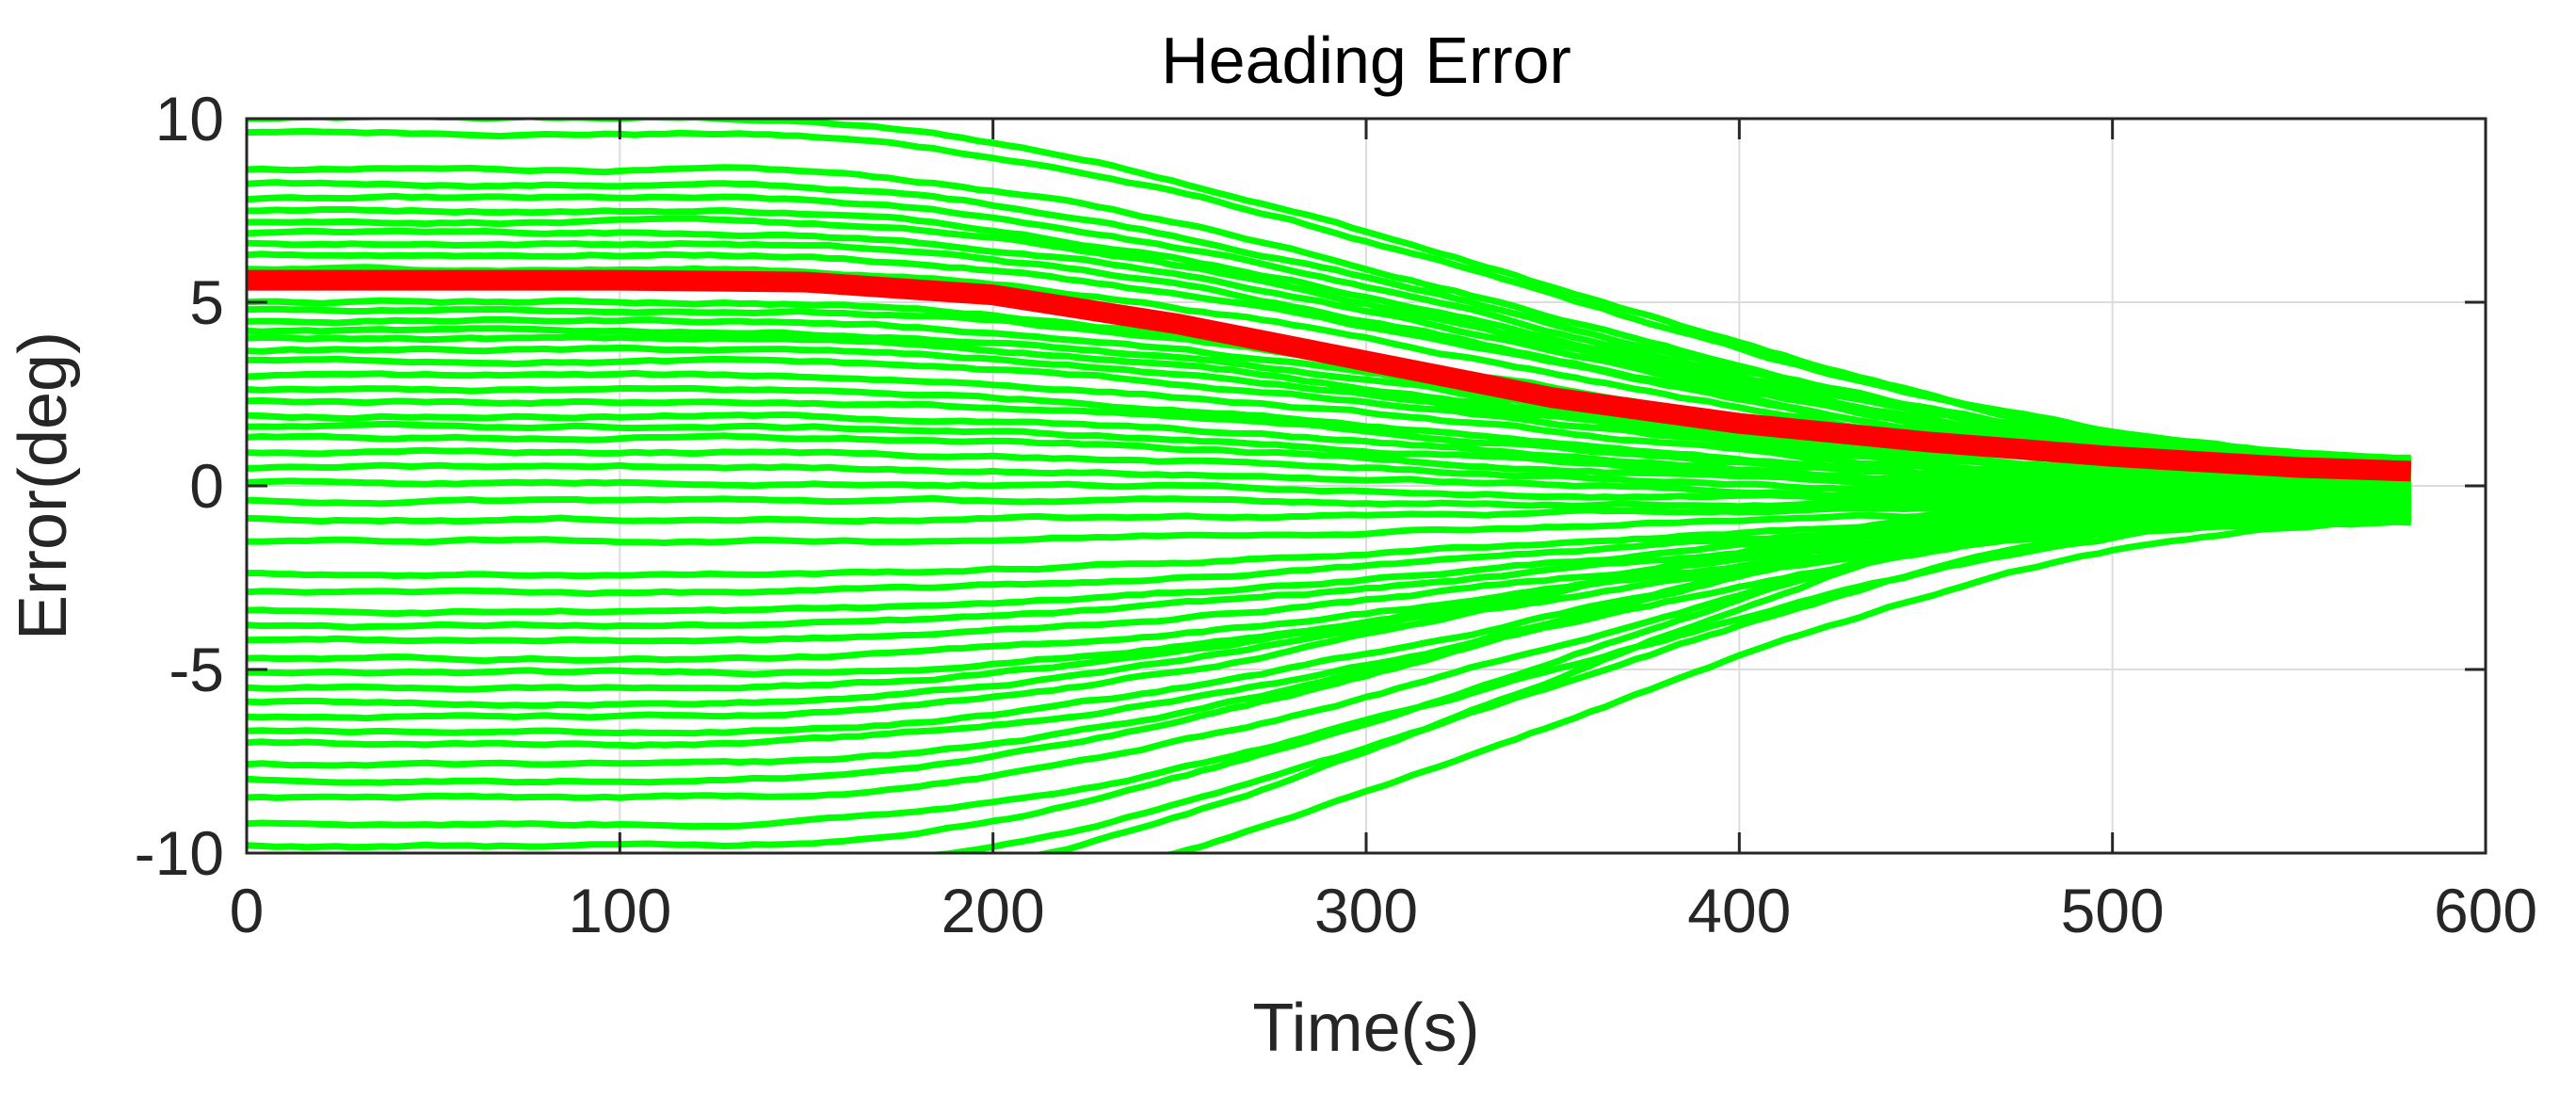 This screenshot has width=2576, height=1096. Describe the element at coordinates (1366, 60) in the screenshot. I see `chart-title: Heading Error` at that location.